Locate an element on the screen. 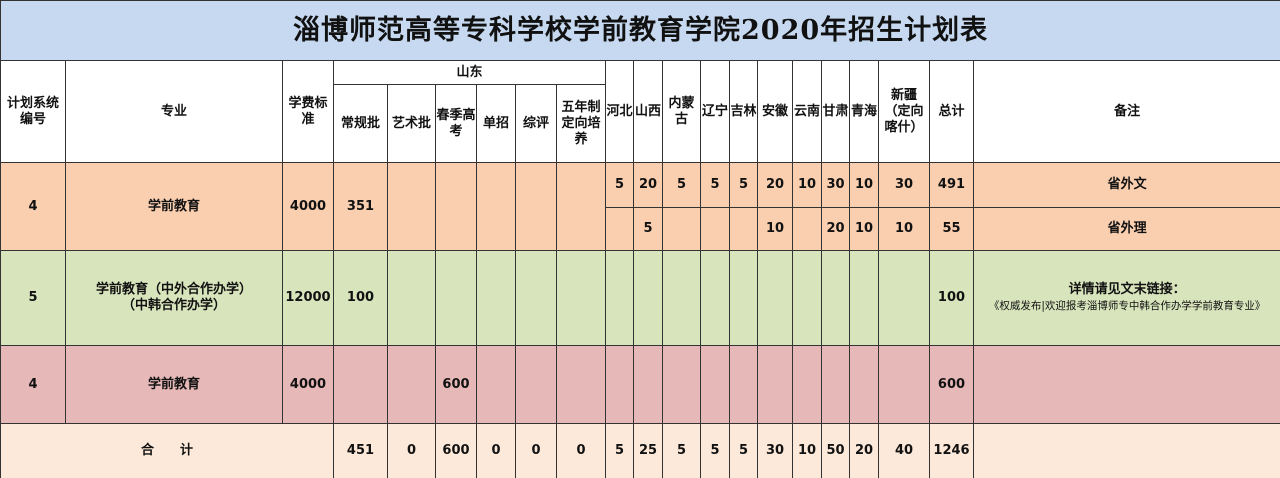 The height and width of the screenshot is (478, 1280). total-value: 100 is located at coordinates (951, 298).